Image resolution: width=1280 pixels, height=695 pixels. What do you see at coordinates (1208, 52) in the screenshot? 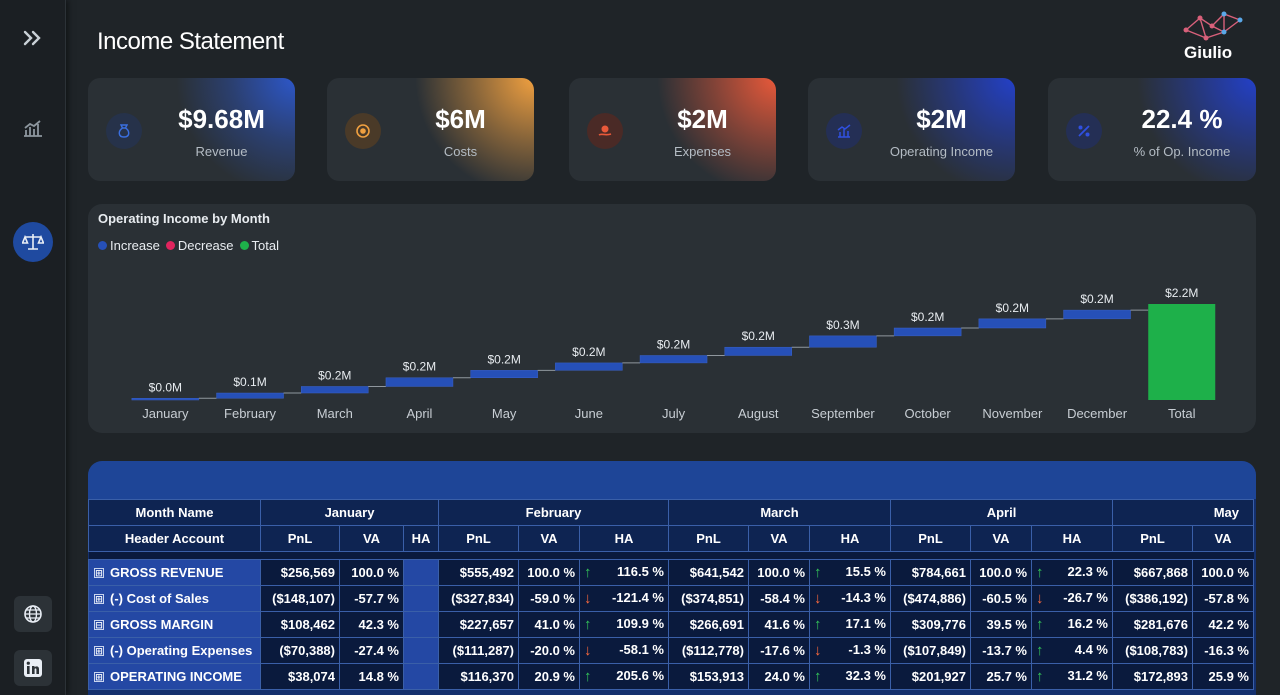
I see `logo-text: Giulio` at bounding box center [1208, 52].